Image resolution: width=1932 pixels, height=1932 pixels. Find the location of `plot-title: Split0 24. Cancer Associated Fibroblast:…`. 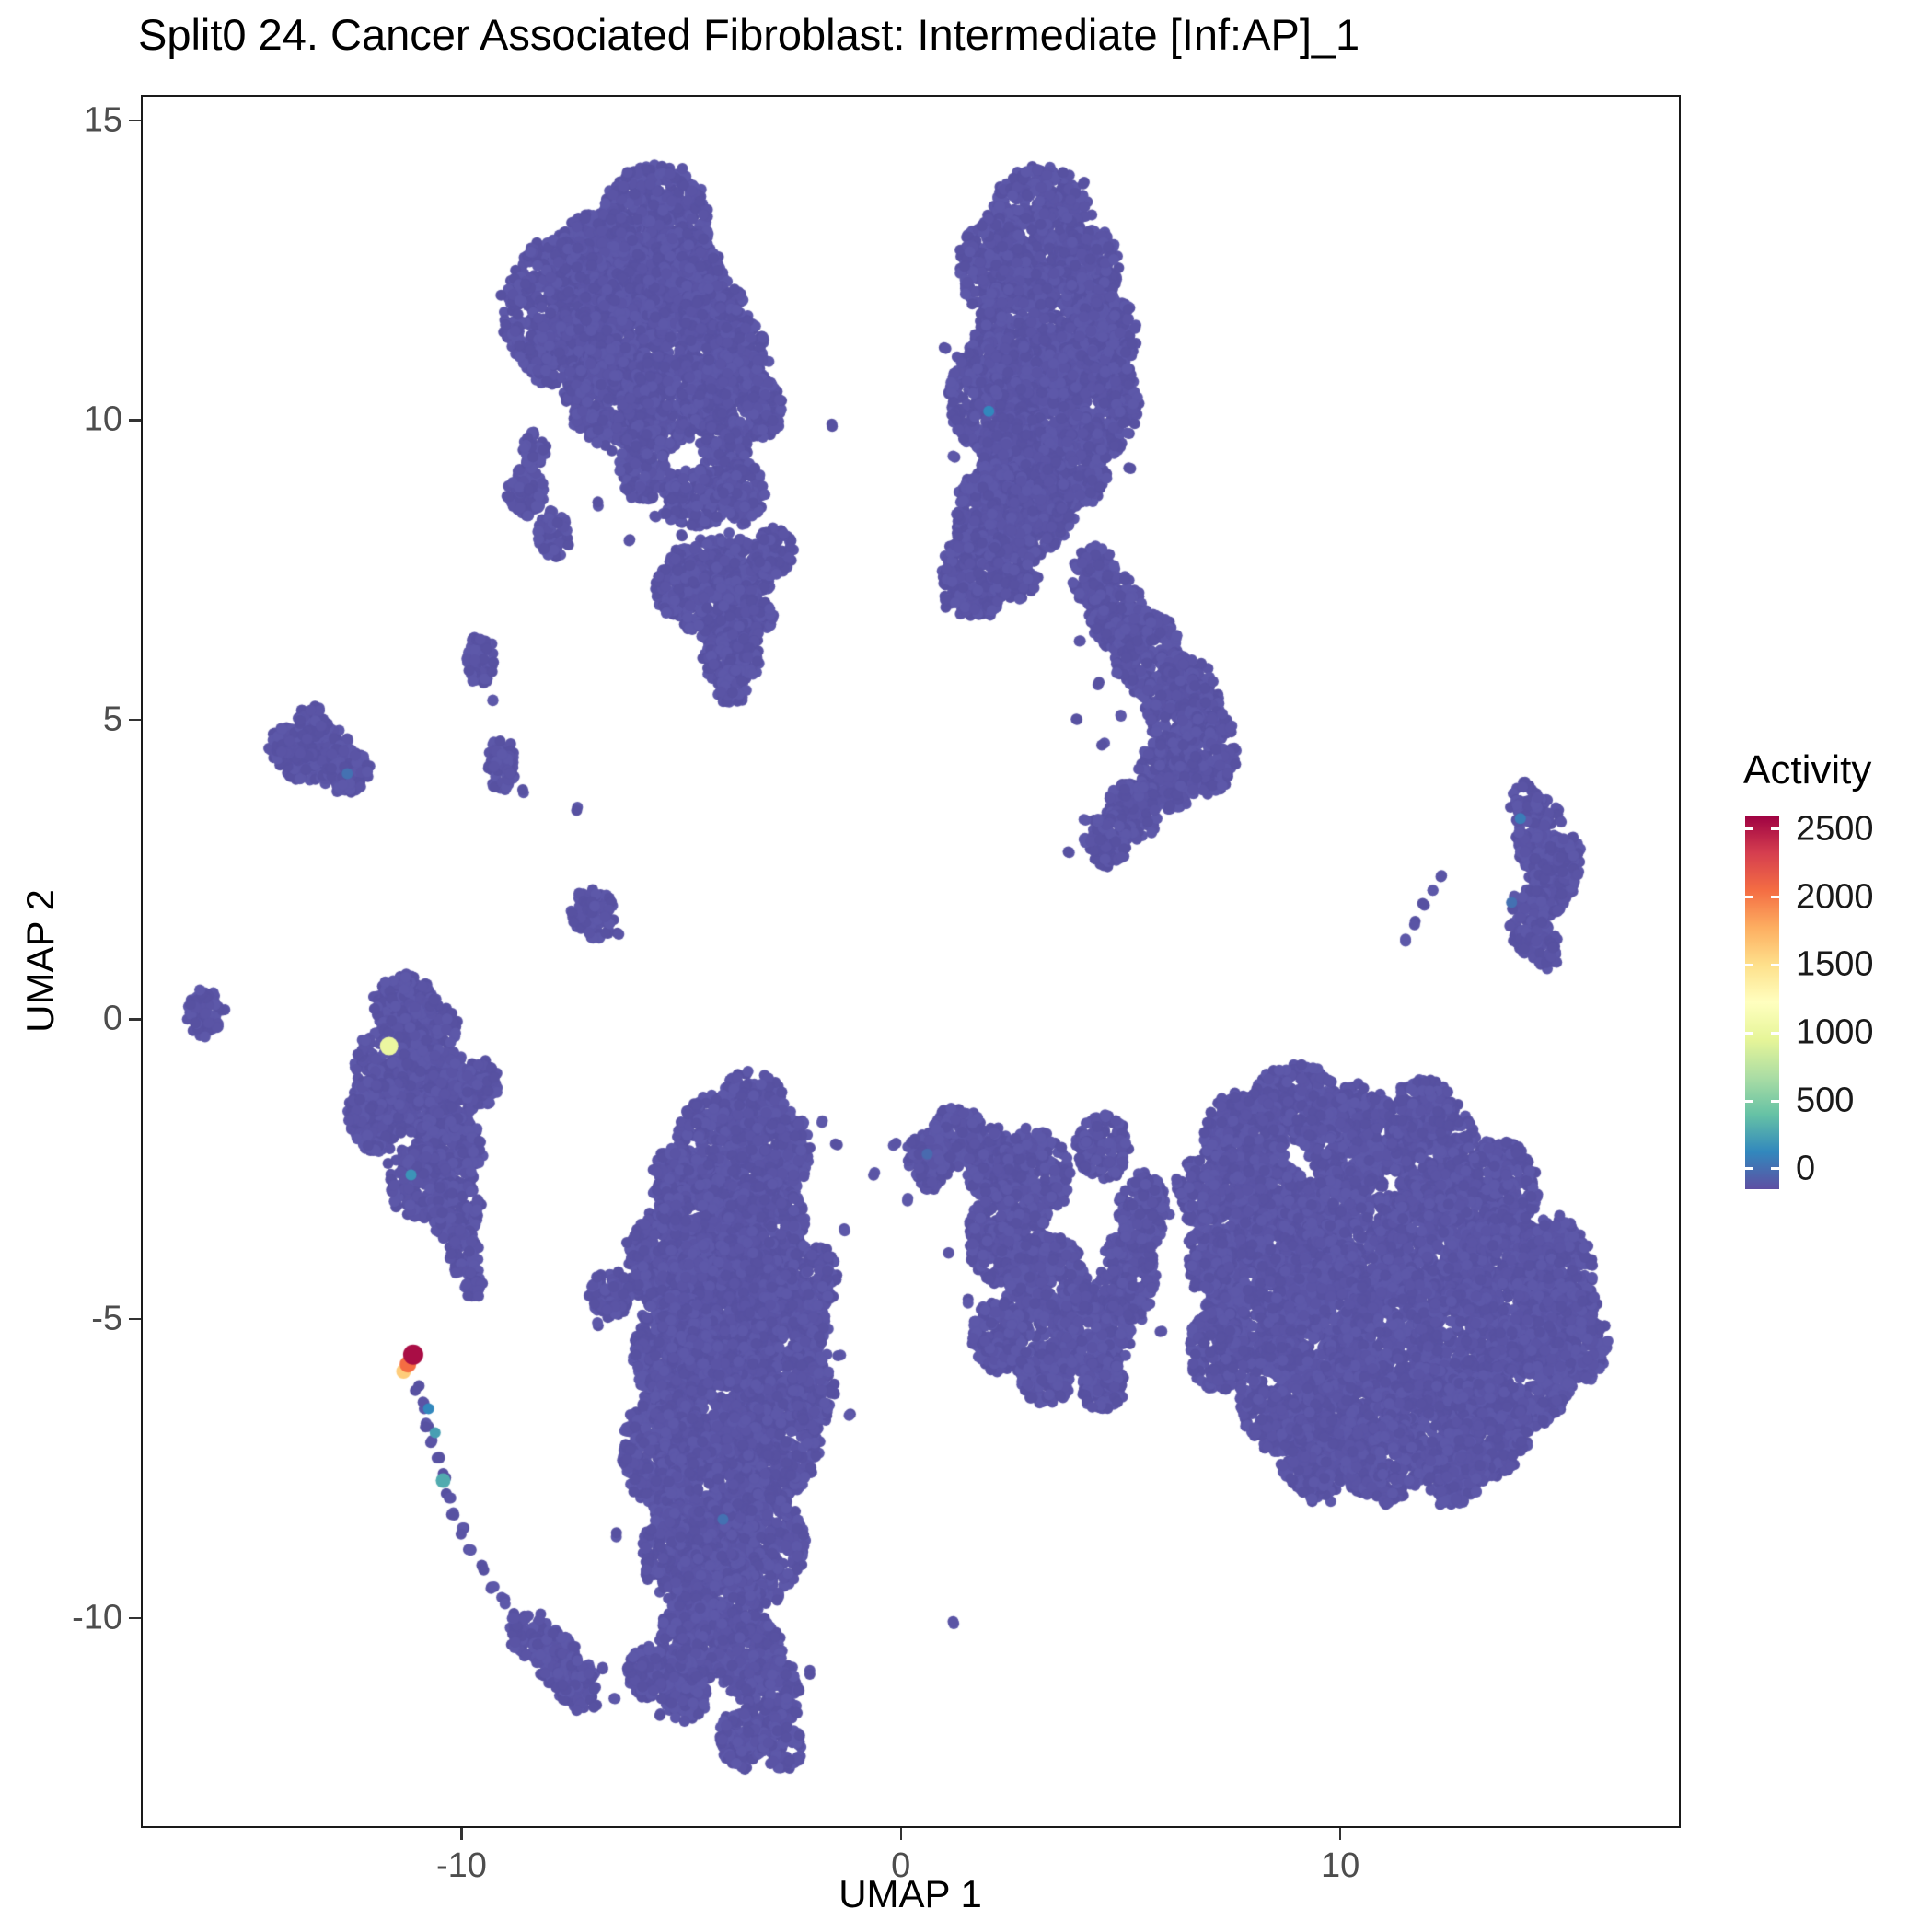

plot-title: Split0 24. Cancer Associated Fibroblast:… is located at coordinates (749, 35).